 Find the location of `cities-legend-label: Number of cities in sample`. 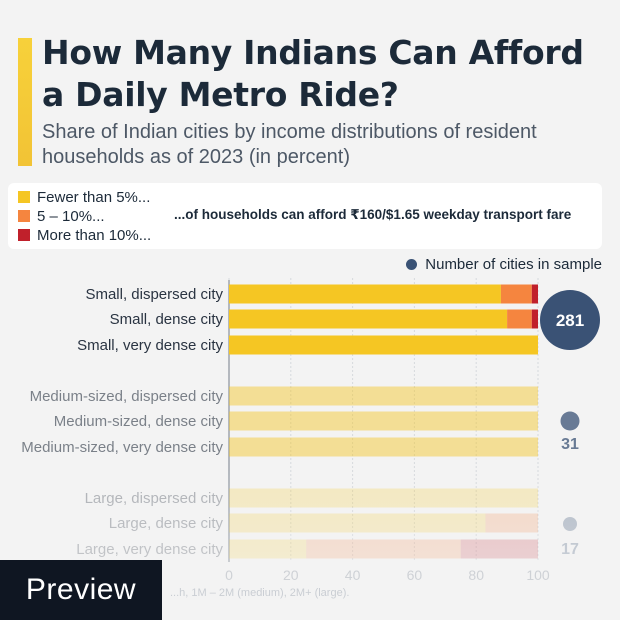

cities-legend-label: Number of cities in sample is located at coordinates (513, 264).